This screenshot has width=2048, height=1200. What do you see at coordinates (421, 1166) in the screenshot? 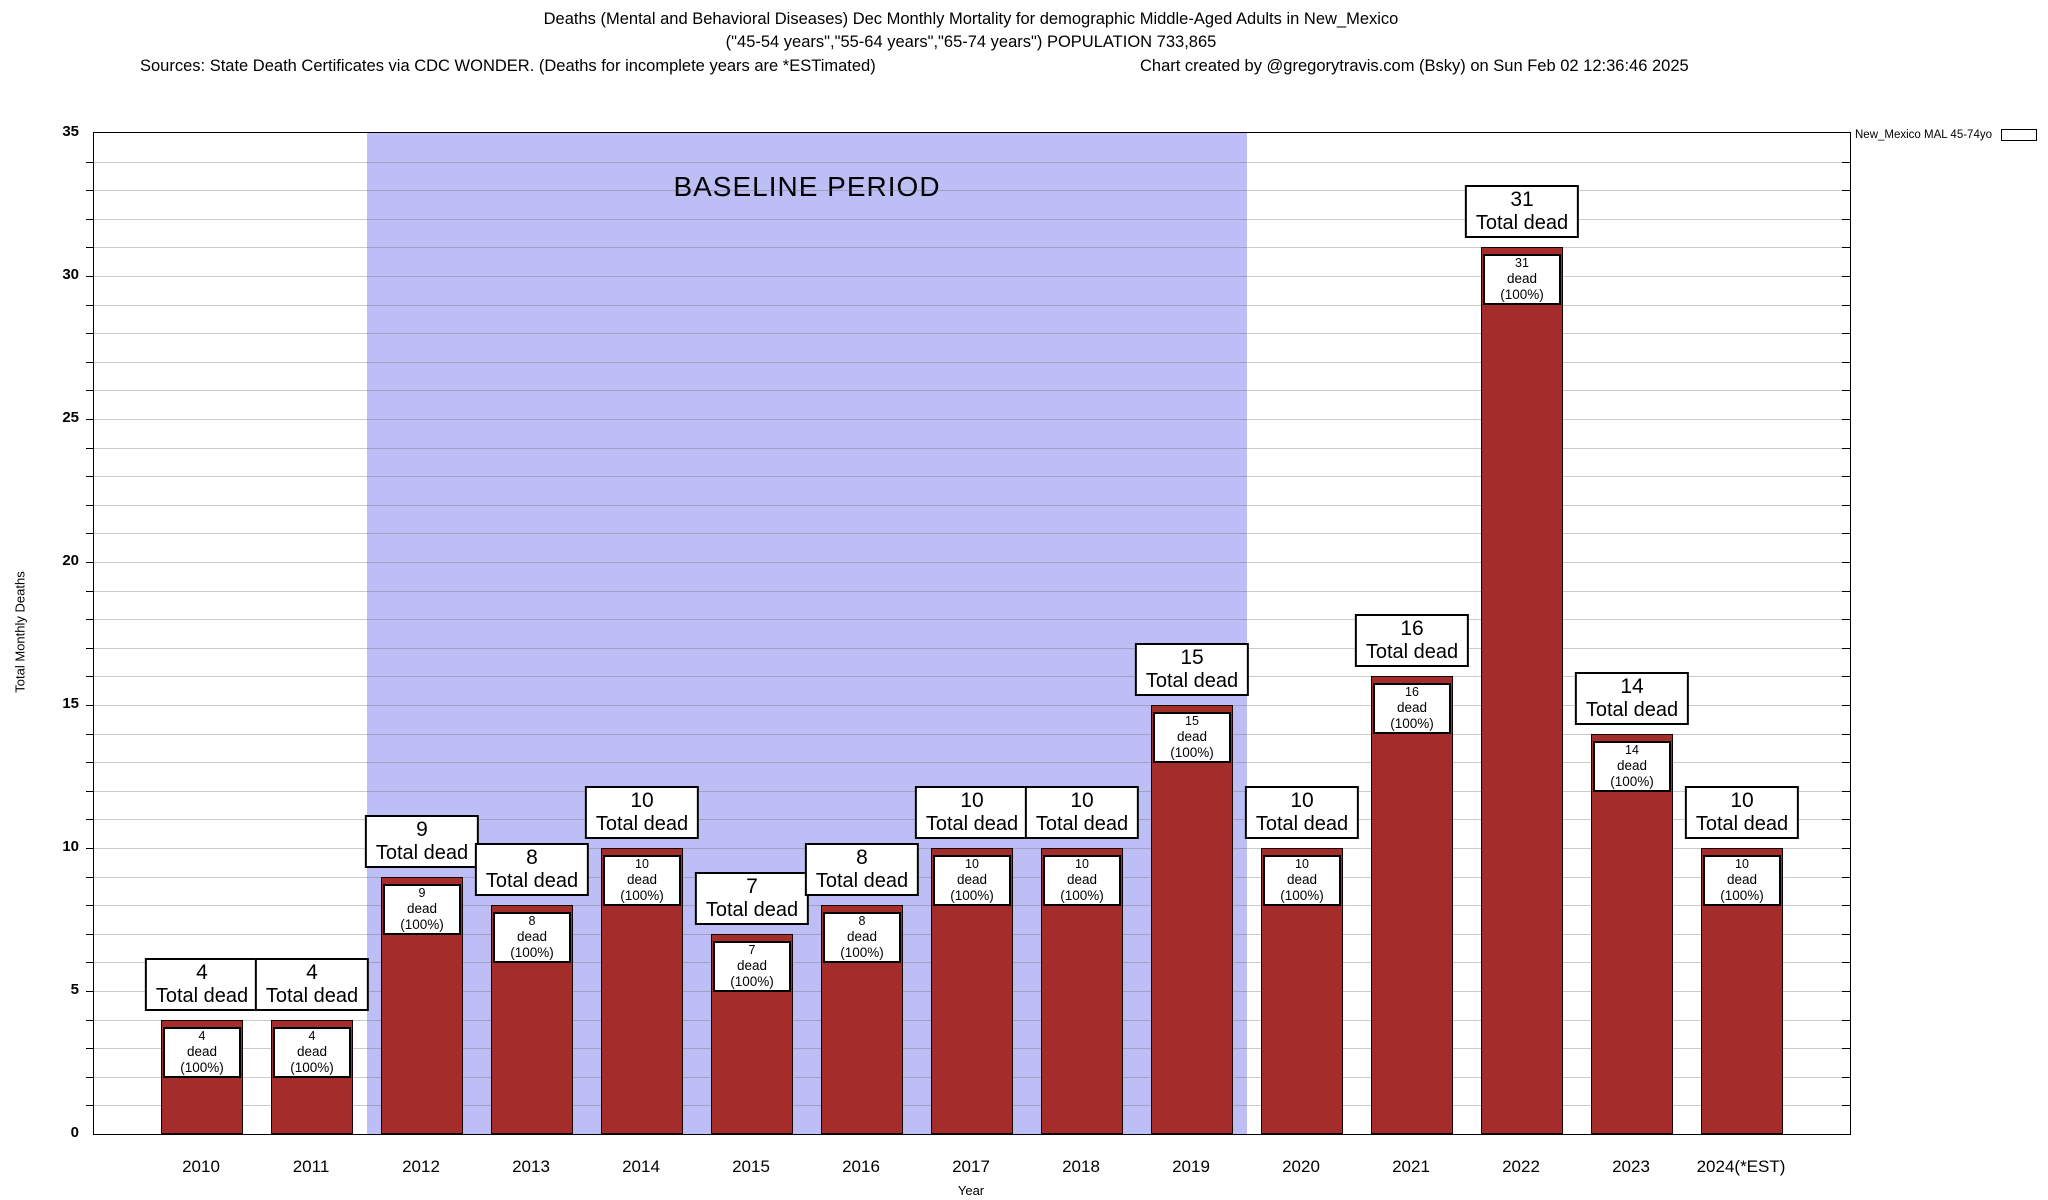
I see `x-tick-label: 2012` at bounding box center [421, 1166].